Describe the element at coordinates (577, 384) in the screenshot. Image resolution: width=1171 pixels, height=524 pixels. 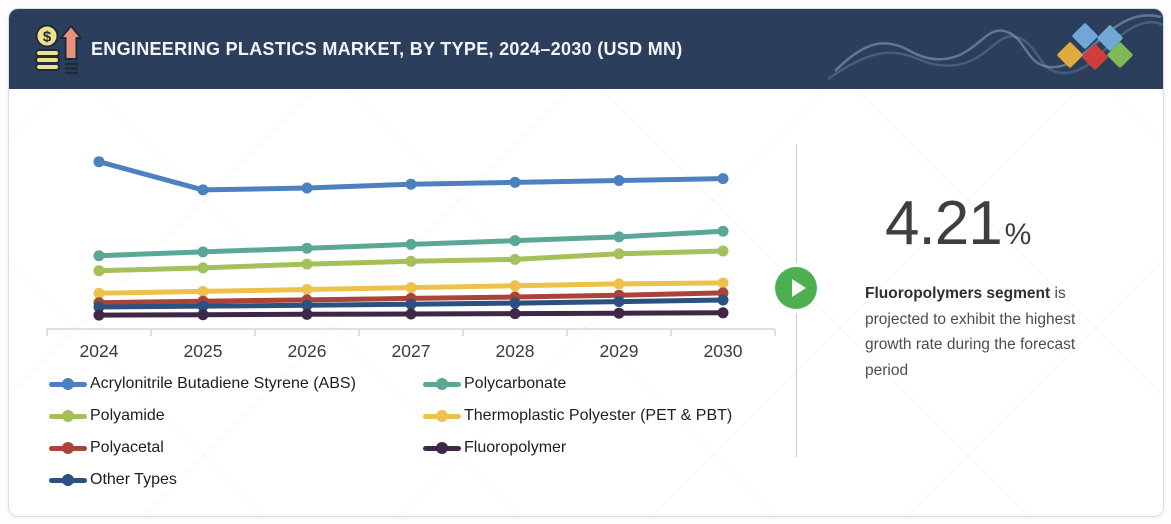
I see `legend-item: Polycarbonate` at that location.